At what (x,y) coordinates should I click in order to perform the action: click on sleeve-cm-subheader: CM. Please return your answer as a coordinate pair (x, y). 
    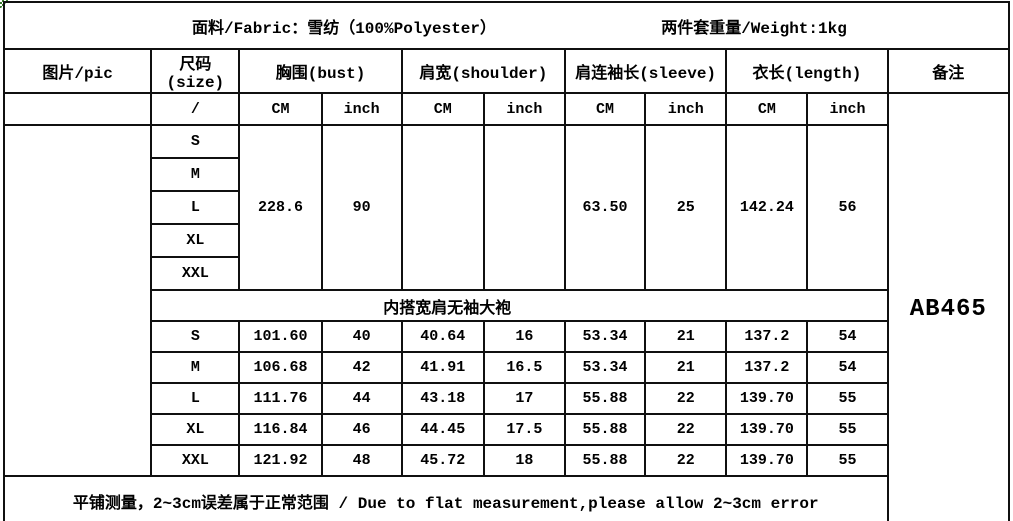
    Looking at the image, I should click on (605, 109).